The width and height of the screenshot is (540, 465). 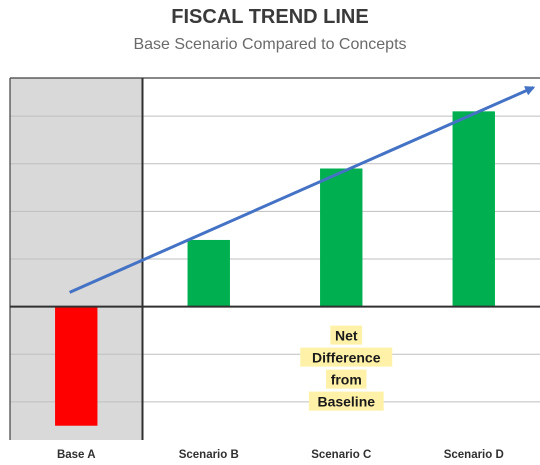 I want to click on bar-scenario-c, so click(x=341, y=237).